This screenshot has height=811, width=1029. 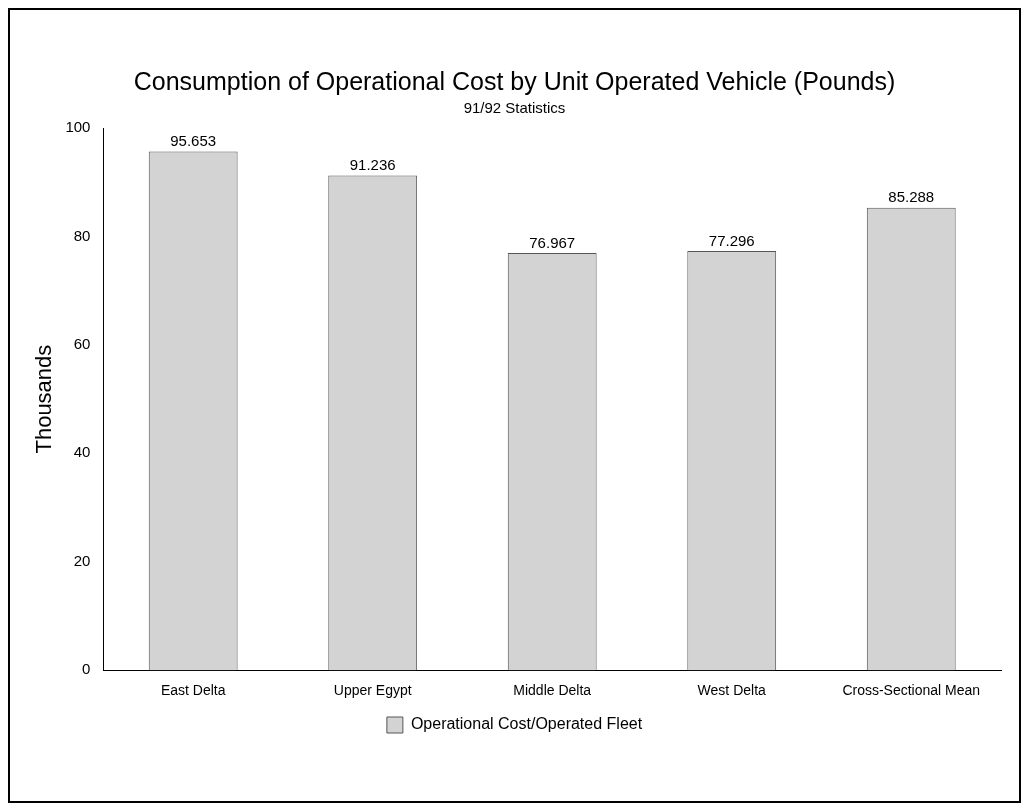 I want to click on x-tick-label: Cross-Sectional Mean, so click(x=911, y=690).